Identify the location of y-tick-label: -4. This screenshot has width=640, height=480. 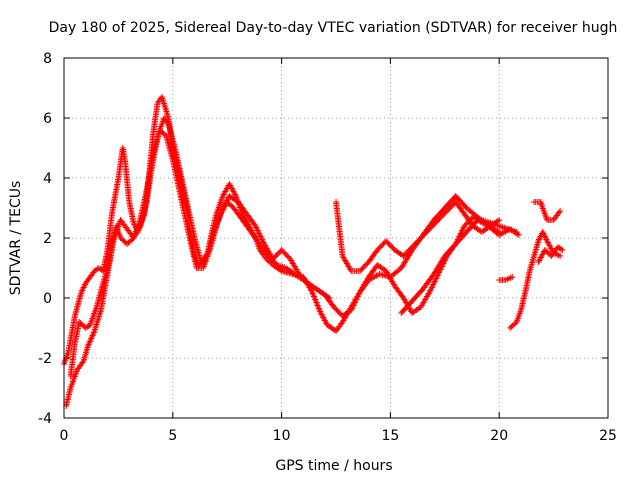
(45, 419).